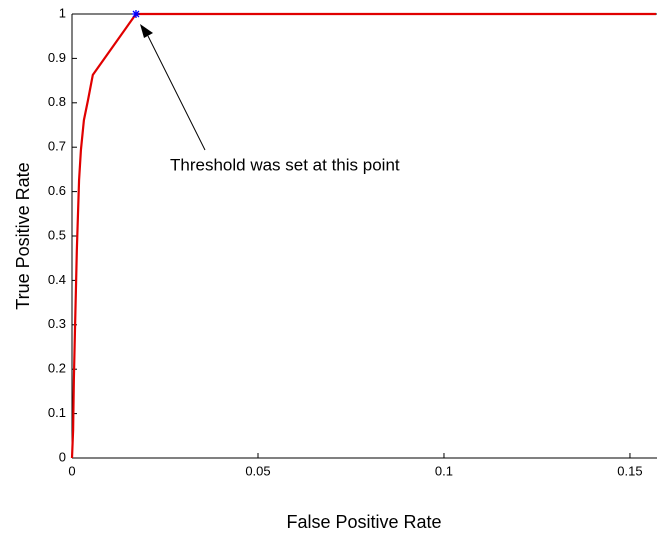 The height and width of the screenshot is (540, 657). Describe the element at coordinates (135, 14) in the screenshot. I see `threshold-marker` at that location.